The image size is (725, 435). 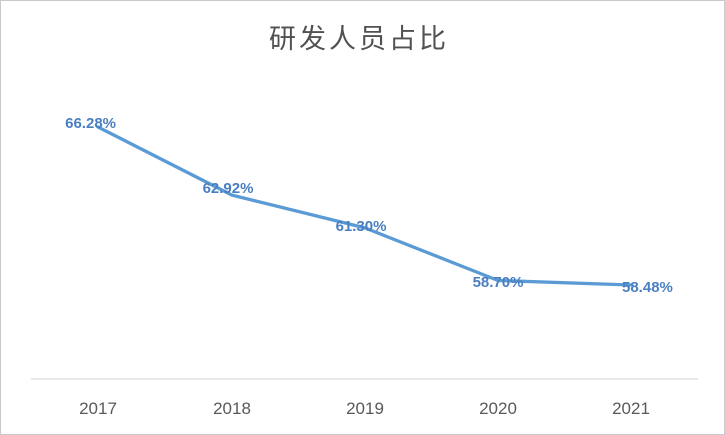 What do you see at coordinates (631, 408) in the screenshot?
I see `tick-2021: 2021` at bounding box center [631, 408].